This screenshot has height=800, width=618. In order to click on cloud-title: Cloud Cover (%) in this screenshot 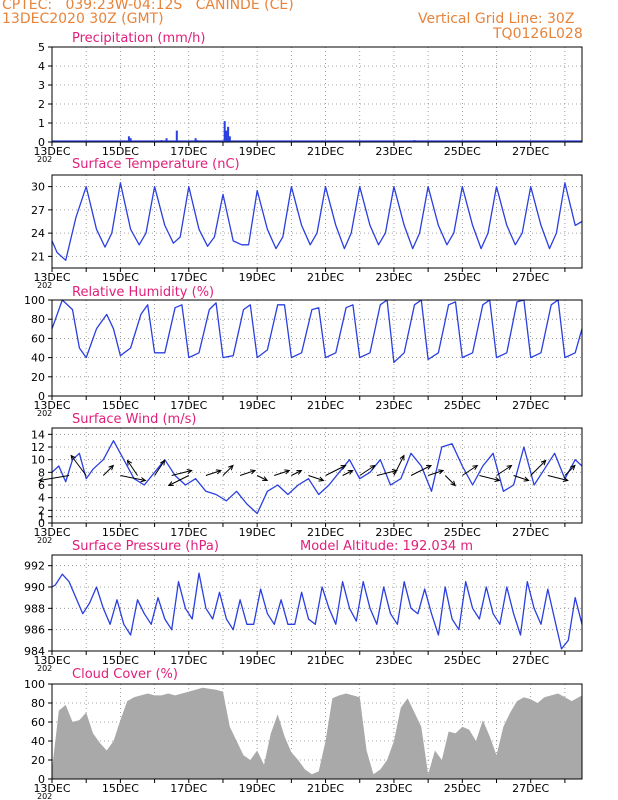, I will do `click(125, 674)`.